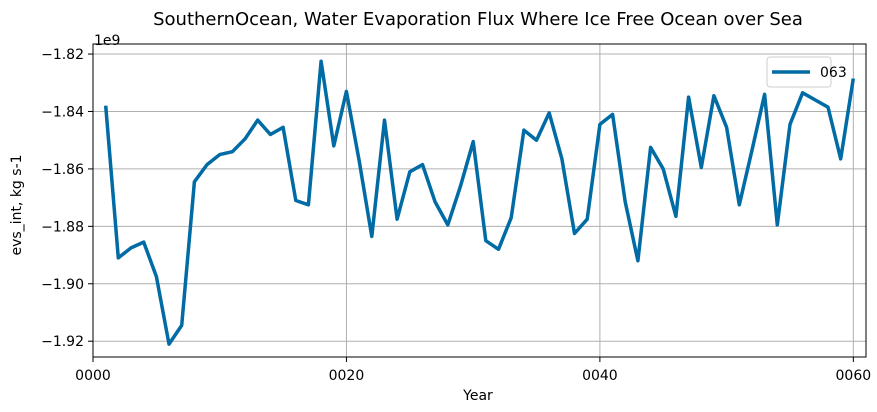  What do you see at coordinates (854, 376) in the screenshot?
I see `x-tick-label: 0060` at bounding box center [854, 376].